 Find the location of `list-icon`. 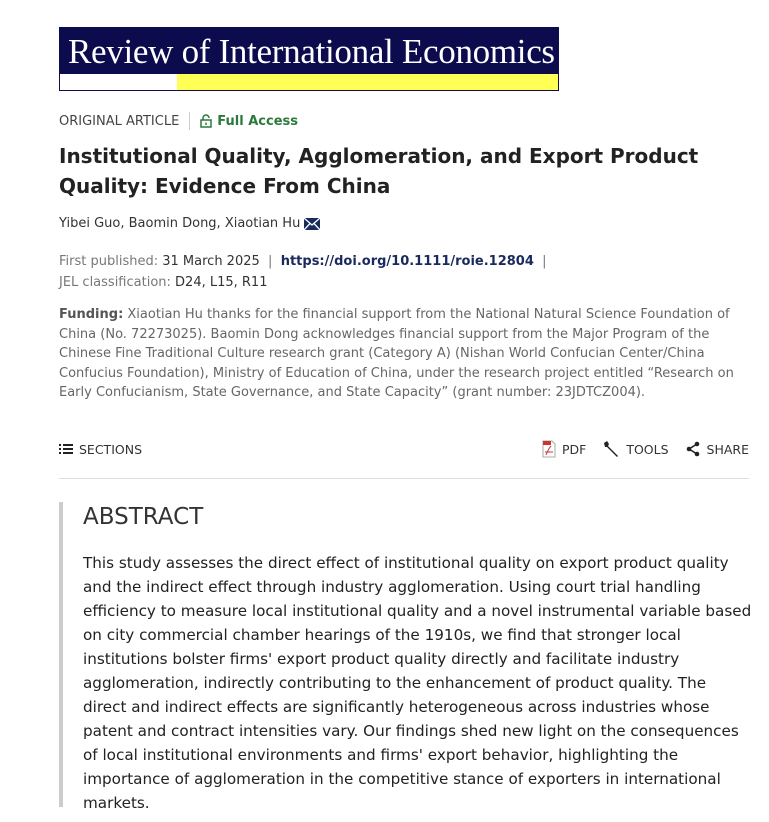

list-icon is located at coordinates (66, 449).